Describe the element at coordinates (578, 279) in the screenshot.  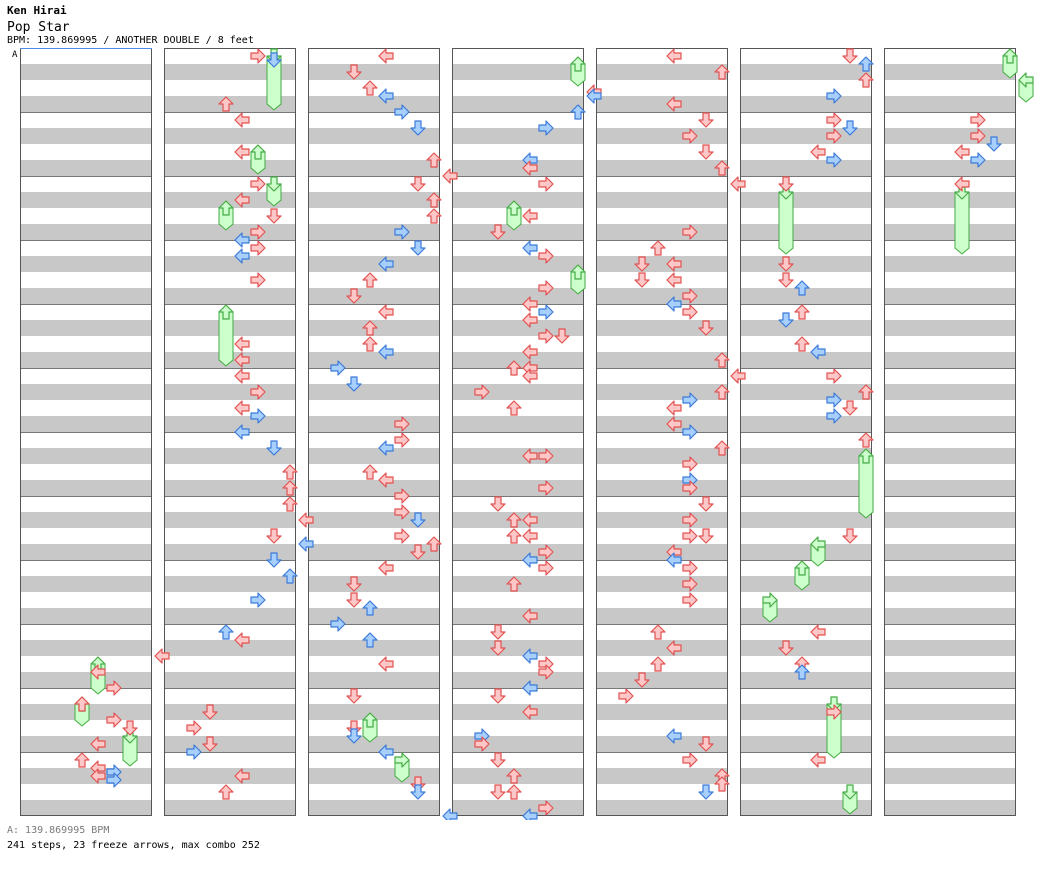
I see `freeze-arrow` at that location.